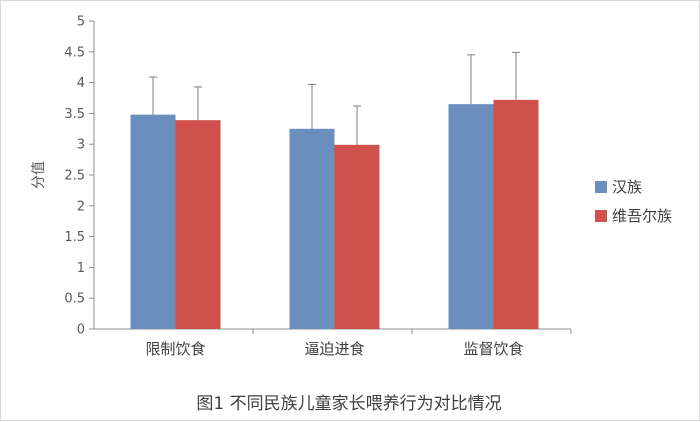 The image size is (700, 422). What do you see at coordinates (493, 349) in the screenshot?
I see `x-tick-label: 监督饮食` at bounding box center [493, 349].